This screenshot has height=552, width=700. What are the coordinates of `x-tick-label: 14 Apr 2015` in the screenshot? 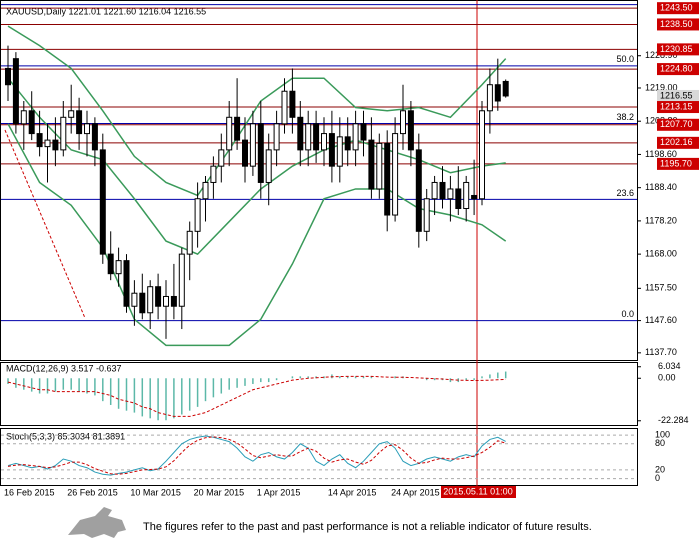 It's located at (352, 492).